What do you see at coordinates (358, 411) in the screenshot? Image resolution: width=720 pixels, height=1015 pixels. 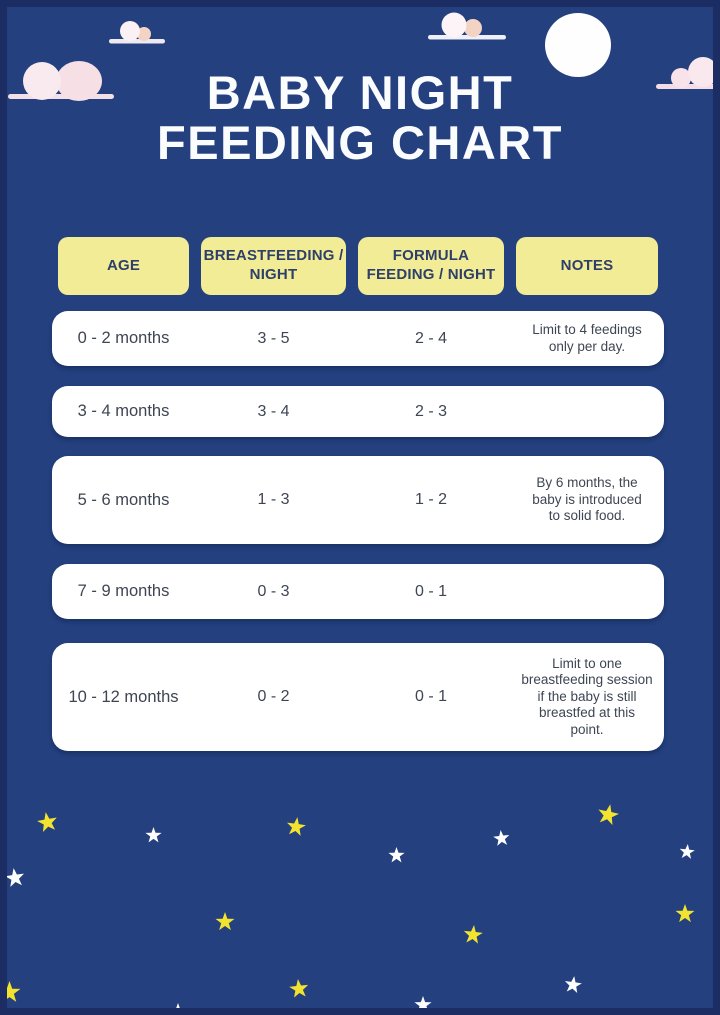 I see `table-row: 3 - 4 months 3 - 4 2 - 3` at bounding box center [358, 411].